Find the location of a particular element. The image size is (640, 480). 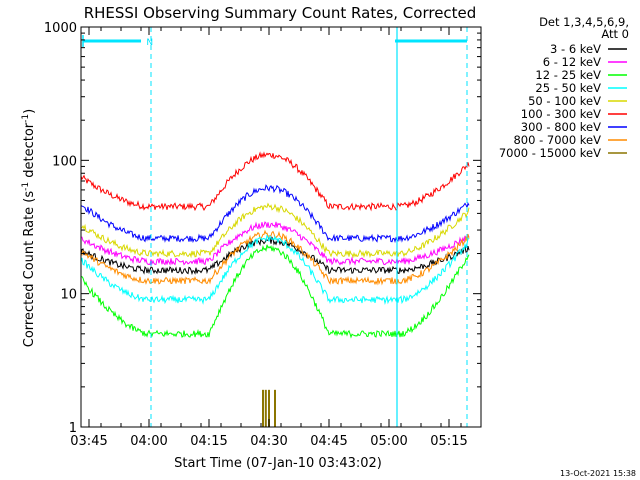

legend-label: 12 - 25 keV is located at coordinates (568, 75).